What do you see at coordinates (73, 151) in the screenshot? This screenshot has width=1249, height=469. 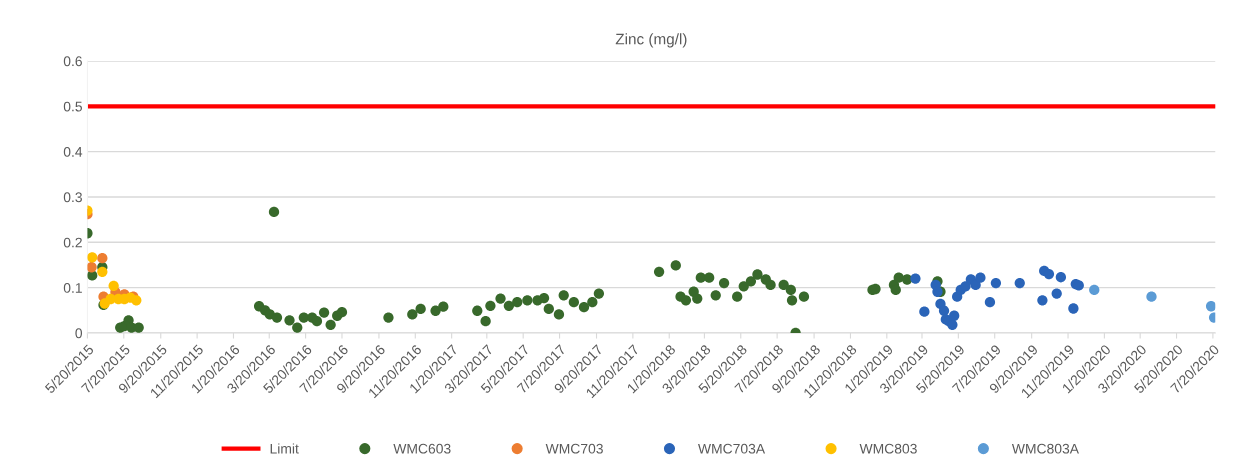 I see `y-tick-label: 0.4` at bounding box center [73, 151].